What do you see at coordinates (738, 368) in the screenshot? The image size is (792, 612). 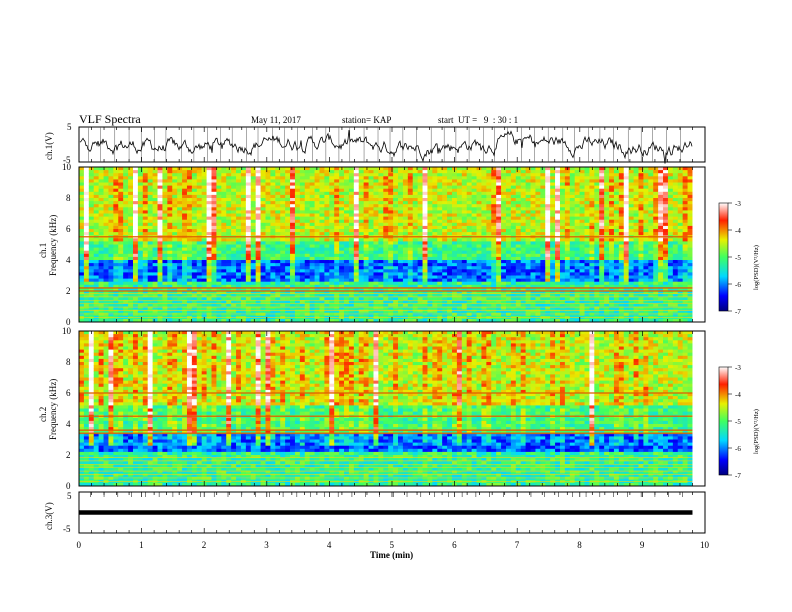 I see `colorbar-ch2-tick-m3: -3` at bounding box center [738, 368].